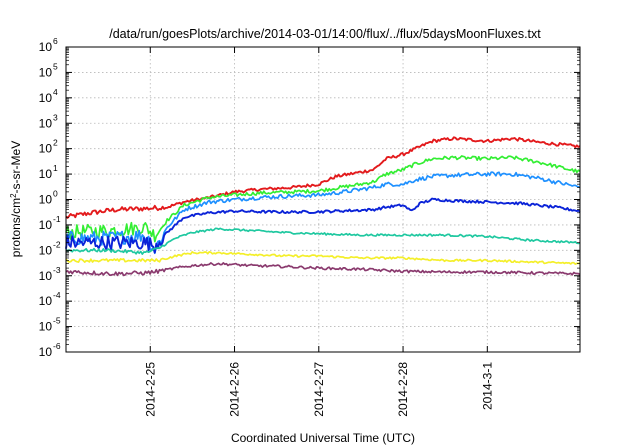  What do you see at coordinates (57, 270) in the screenshot?
I see `y-tick-exponent: -3` at bounding box center [57, 270].